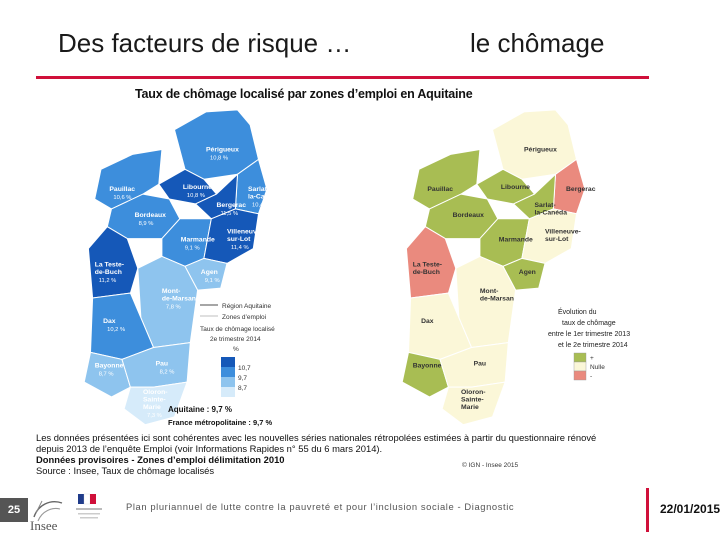  What do you see at coordinates (197, 191) in the screenshot?
I see `left-zone-label: Libourne 10,8 %` at bounding box center [197, 191].